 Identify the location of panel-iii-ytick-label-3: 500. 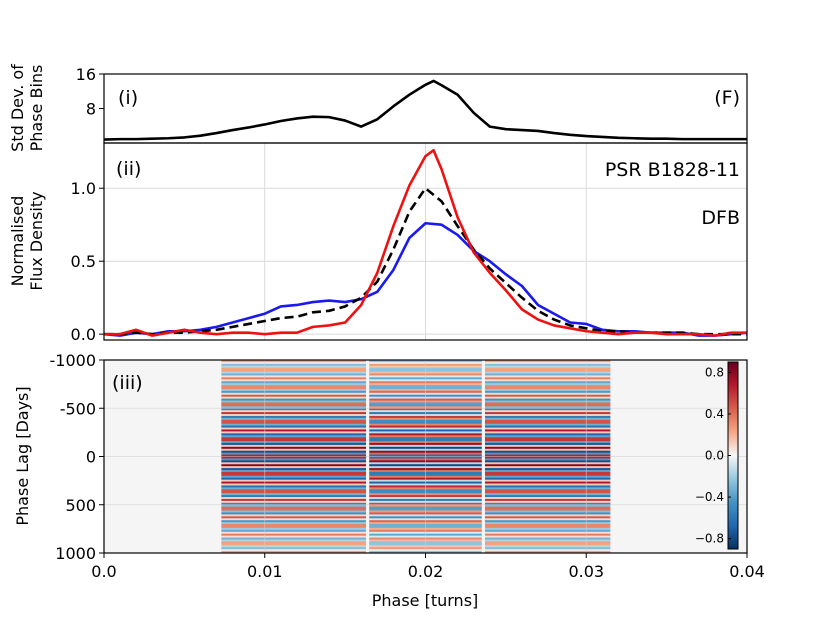
(80, 505).